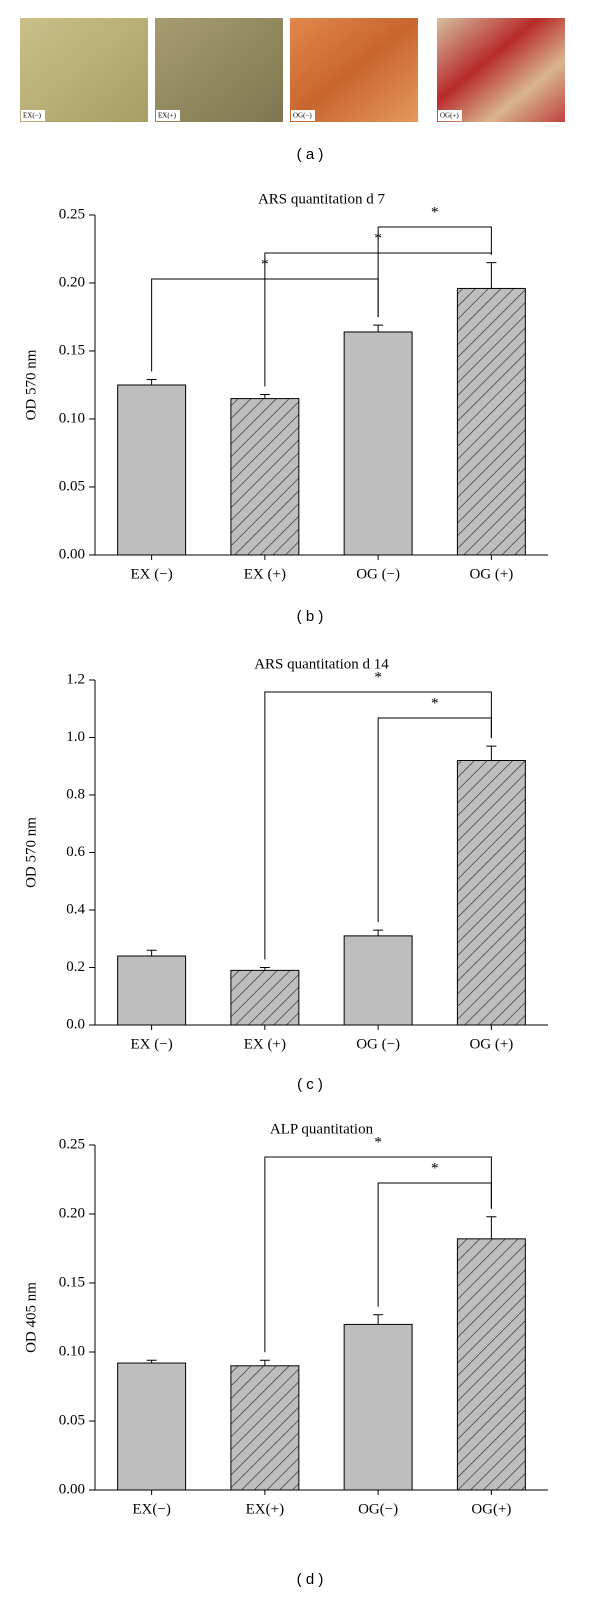  I want to click on x-tick-label: EX(−), so click(151, 1509).